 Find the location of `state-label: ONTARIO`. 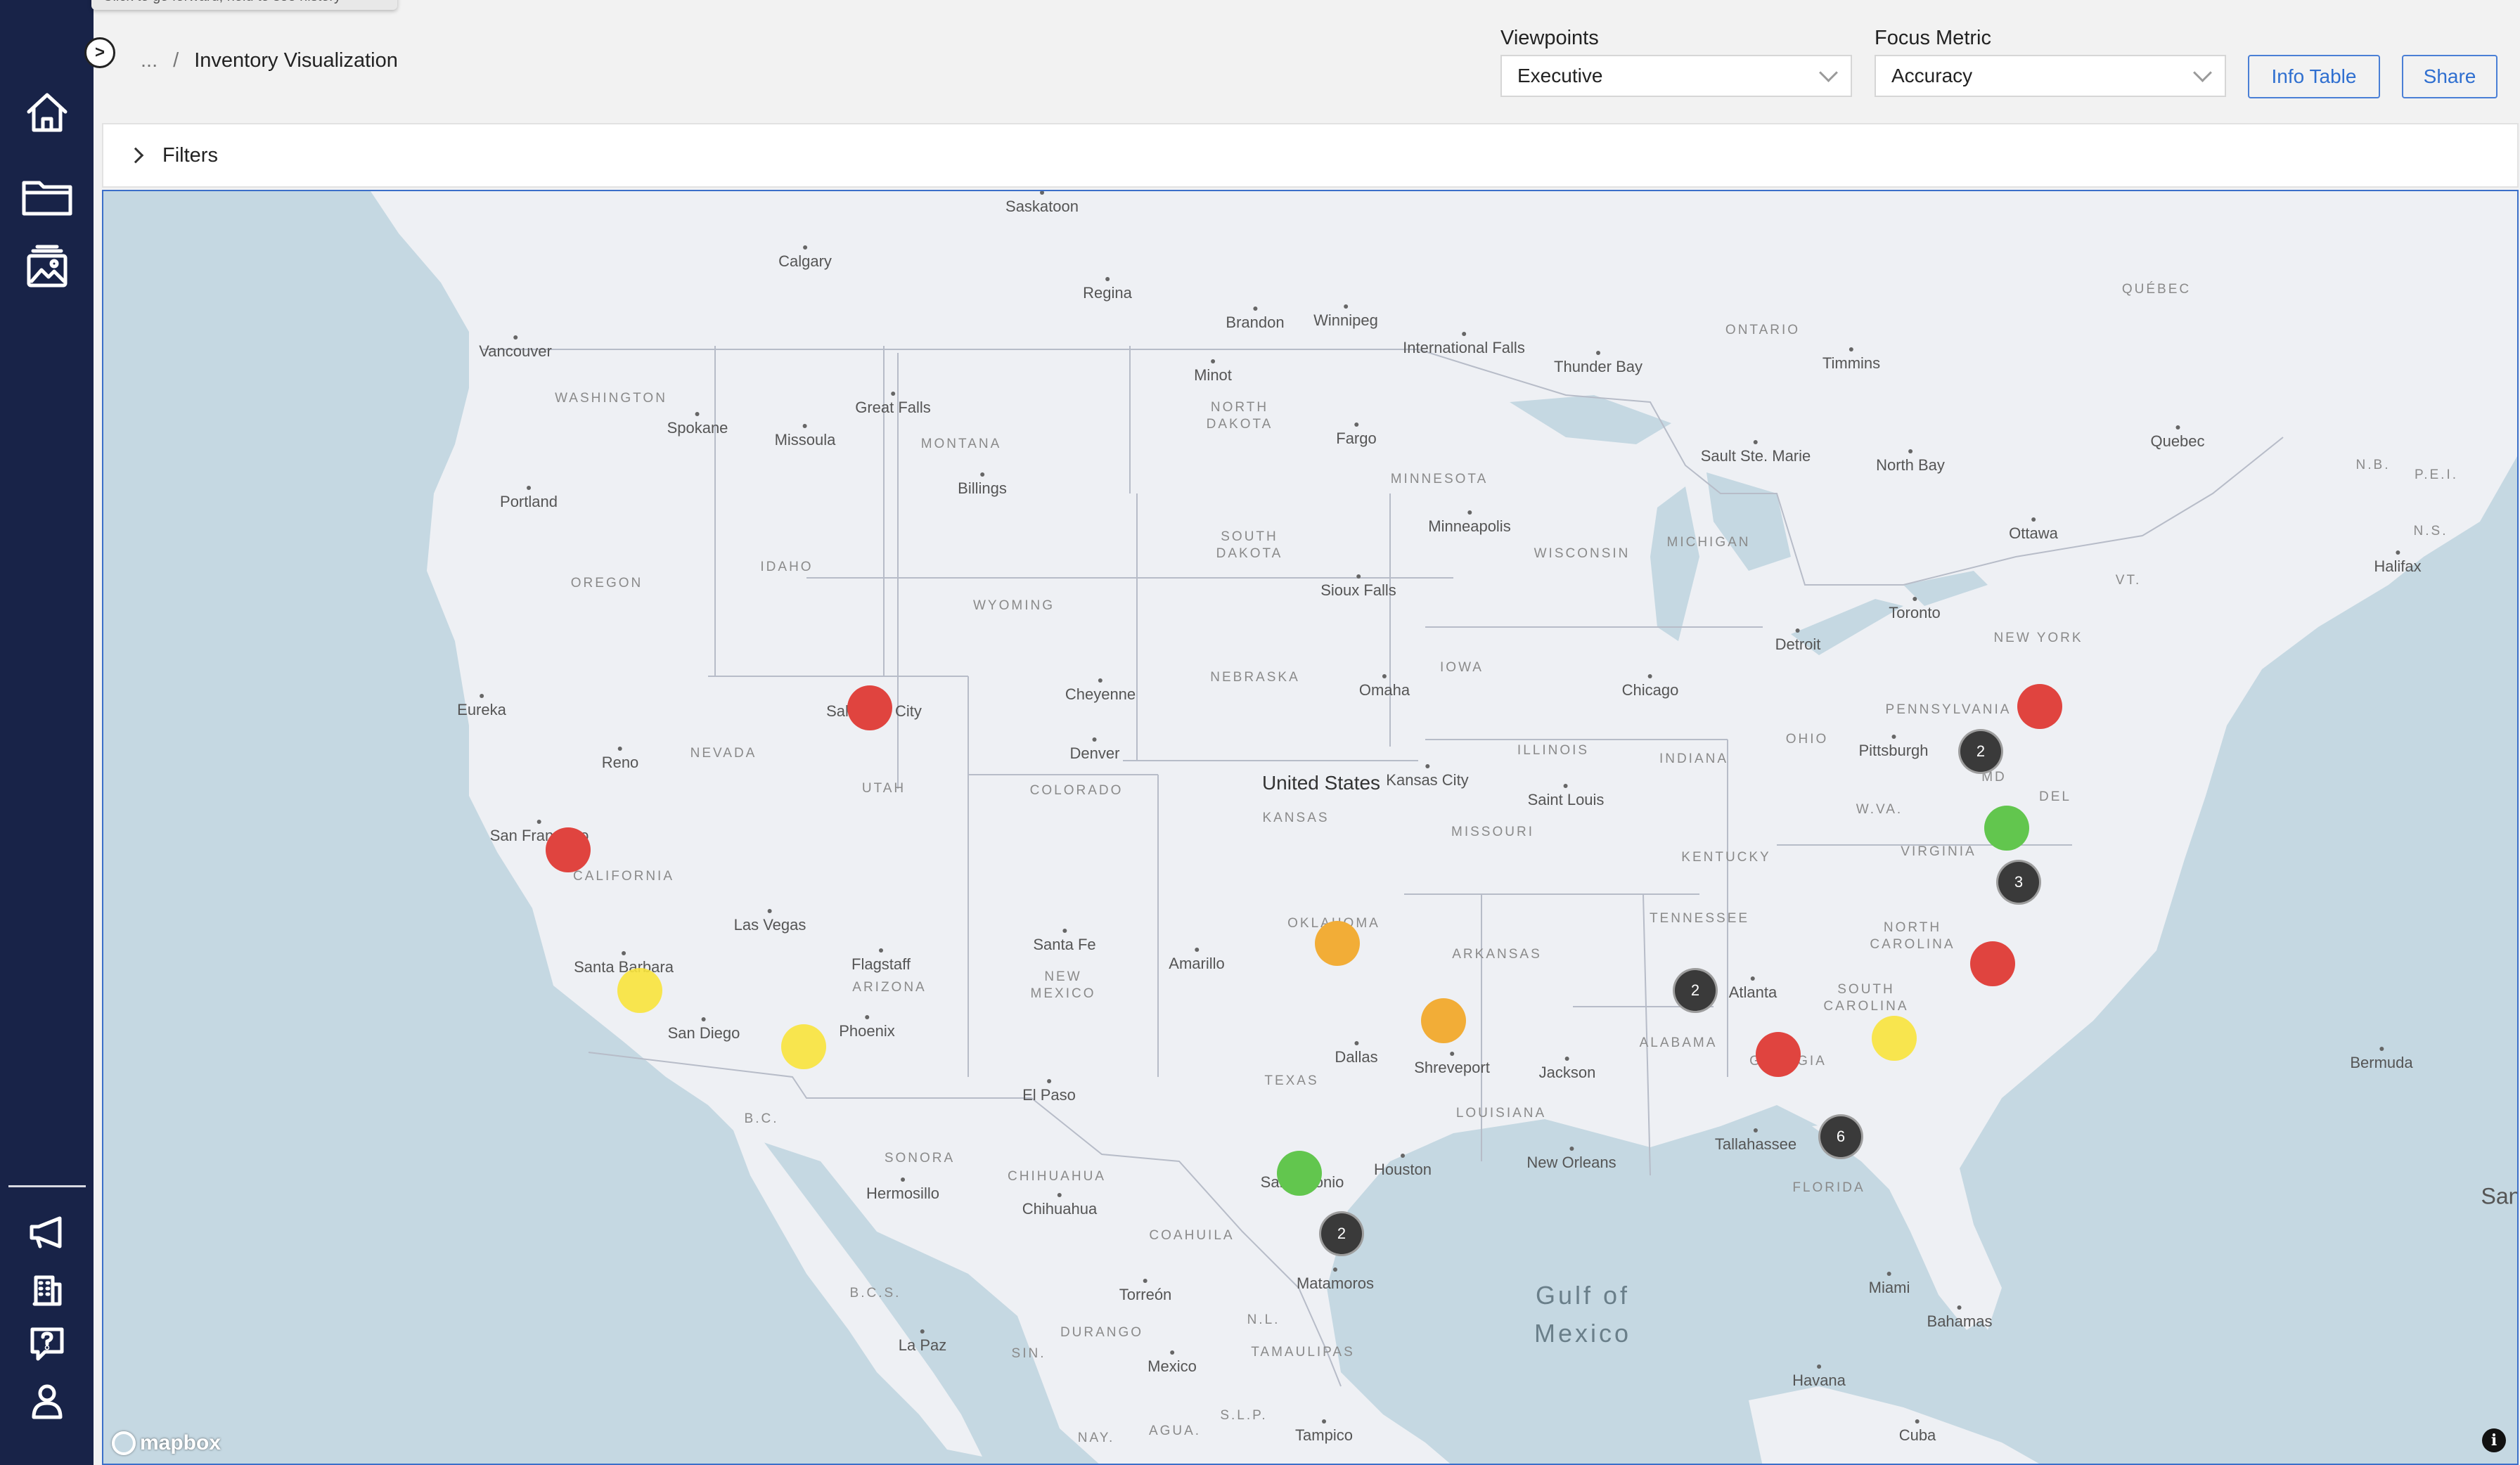

state-label: ONTARIO is located at coordinates (1763, 330).